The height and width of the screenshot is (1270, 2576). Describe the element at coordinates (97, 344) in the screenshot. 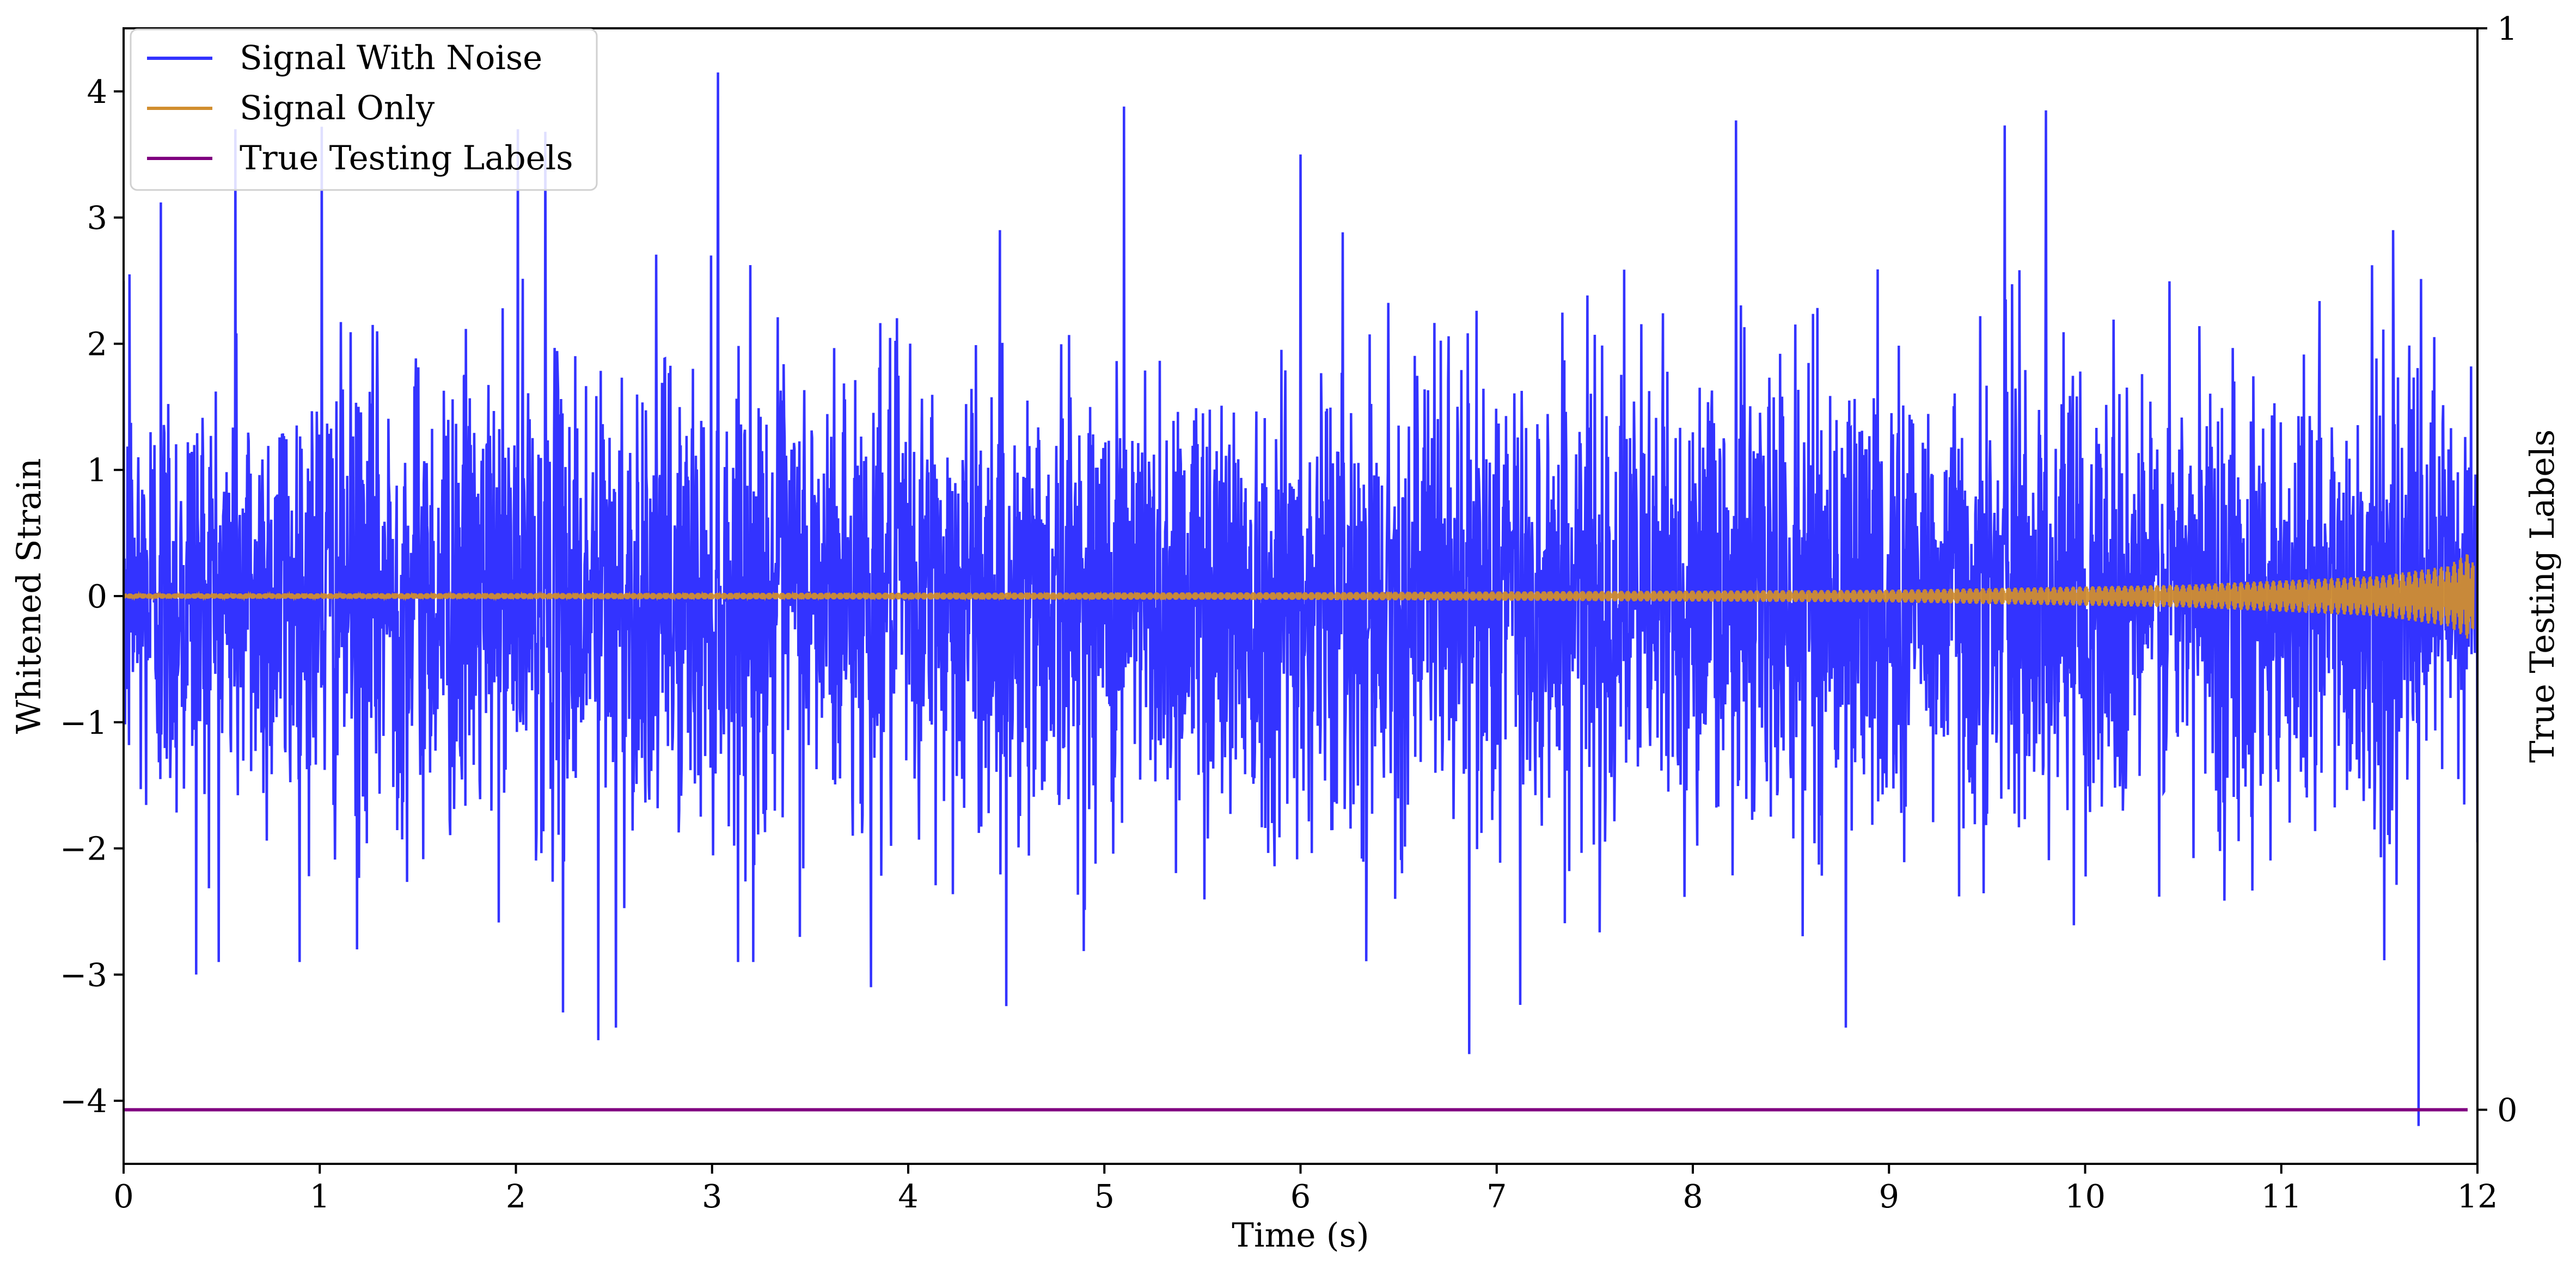

I see `y-tick-label: 2` at that location.